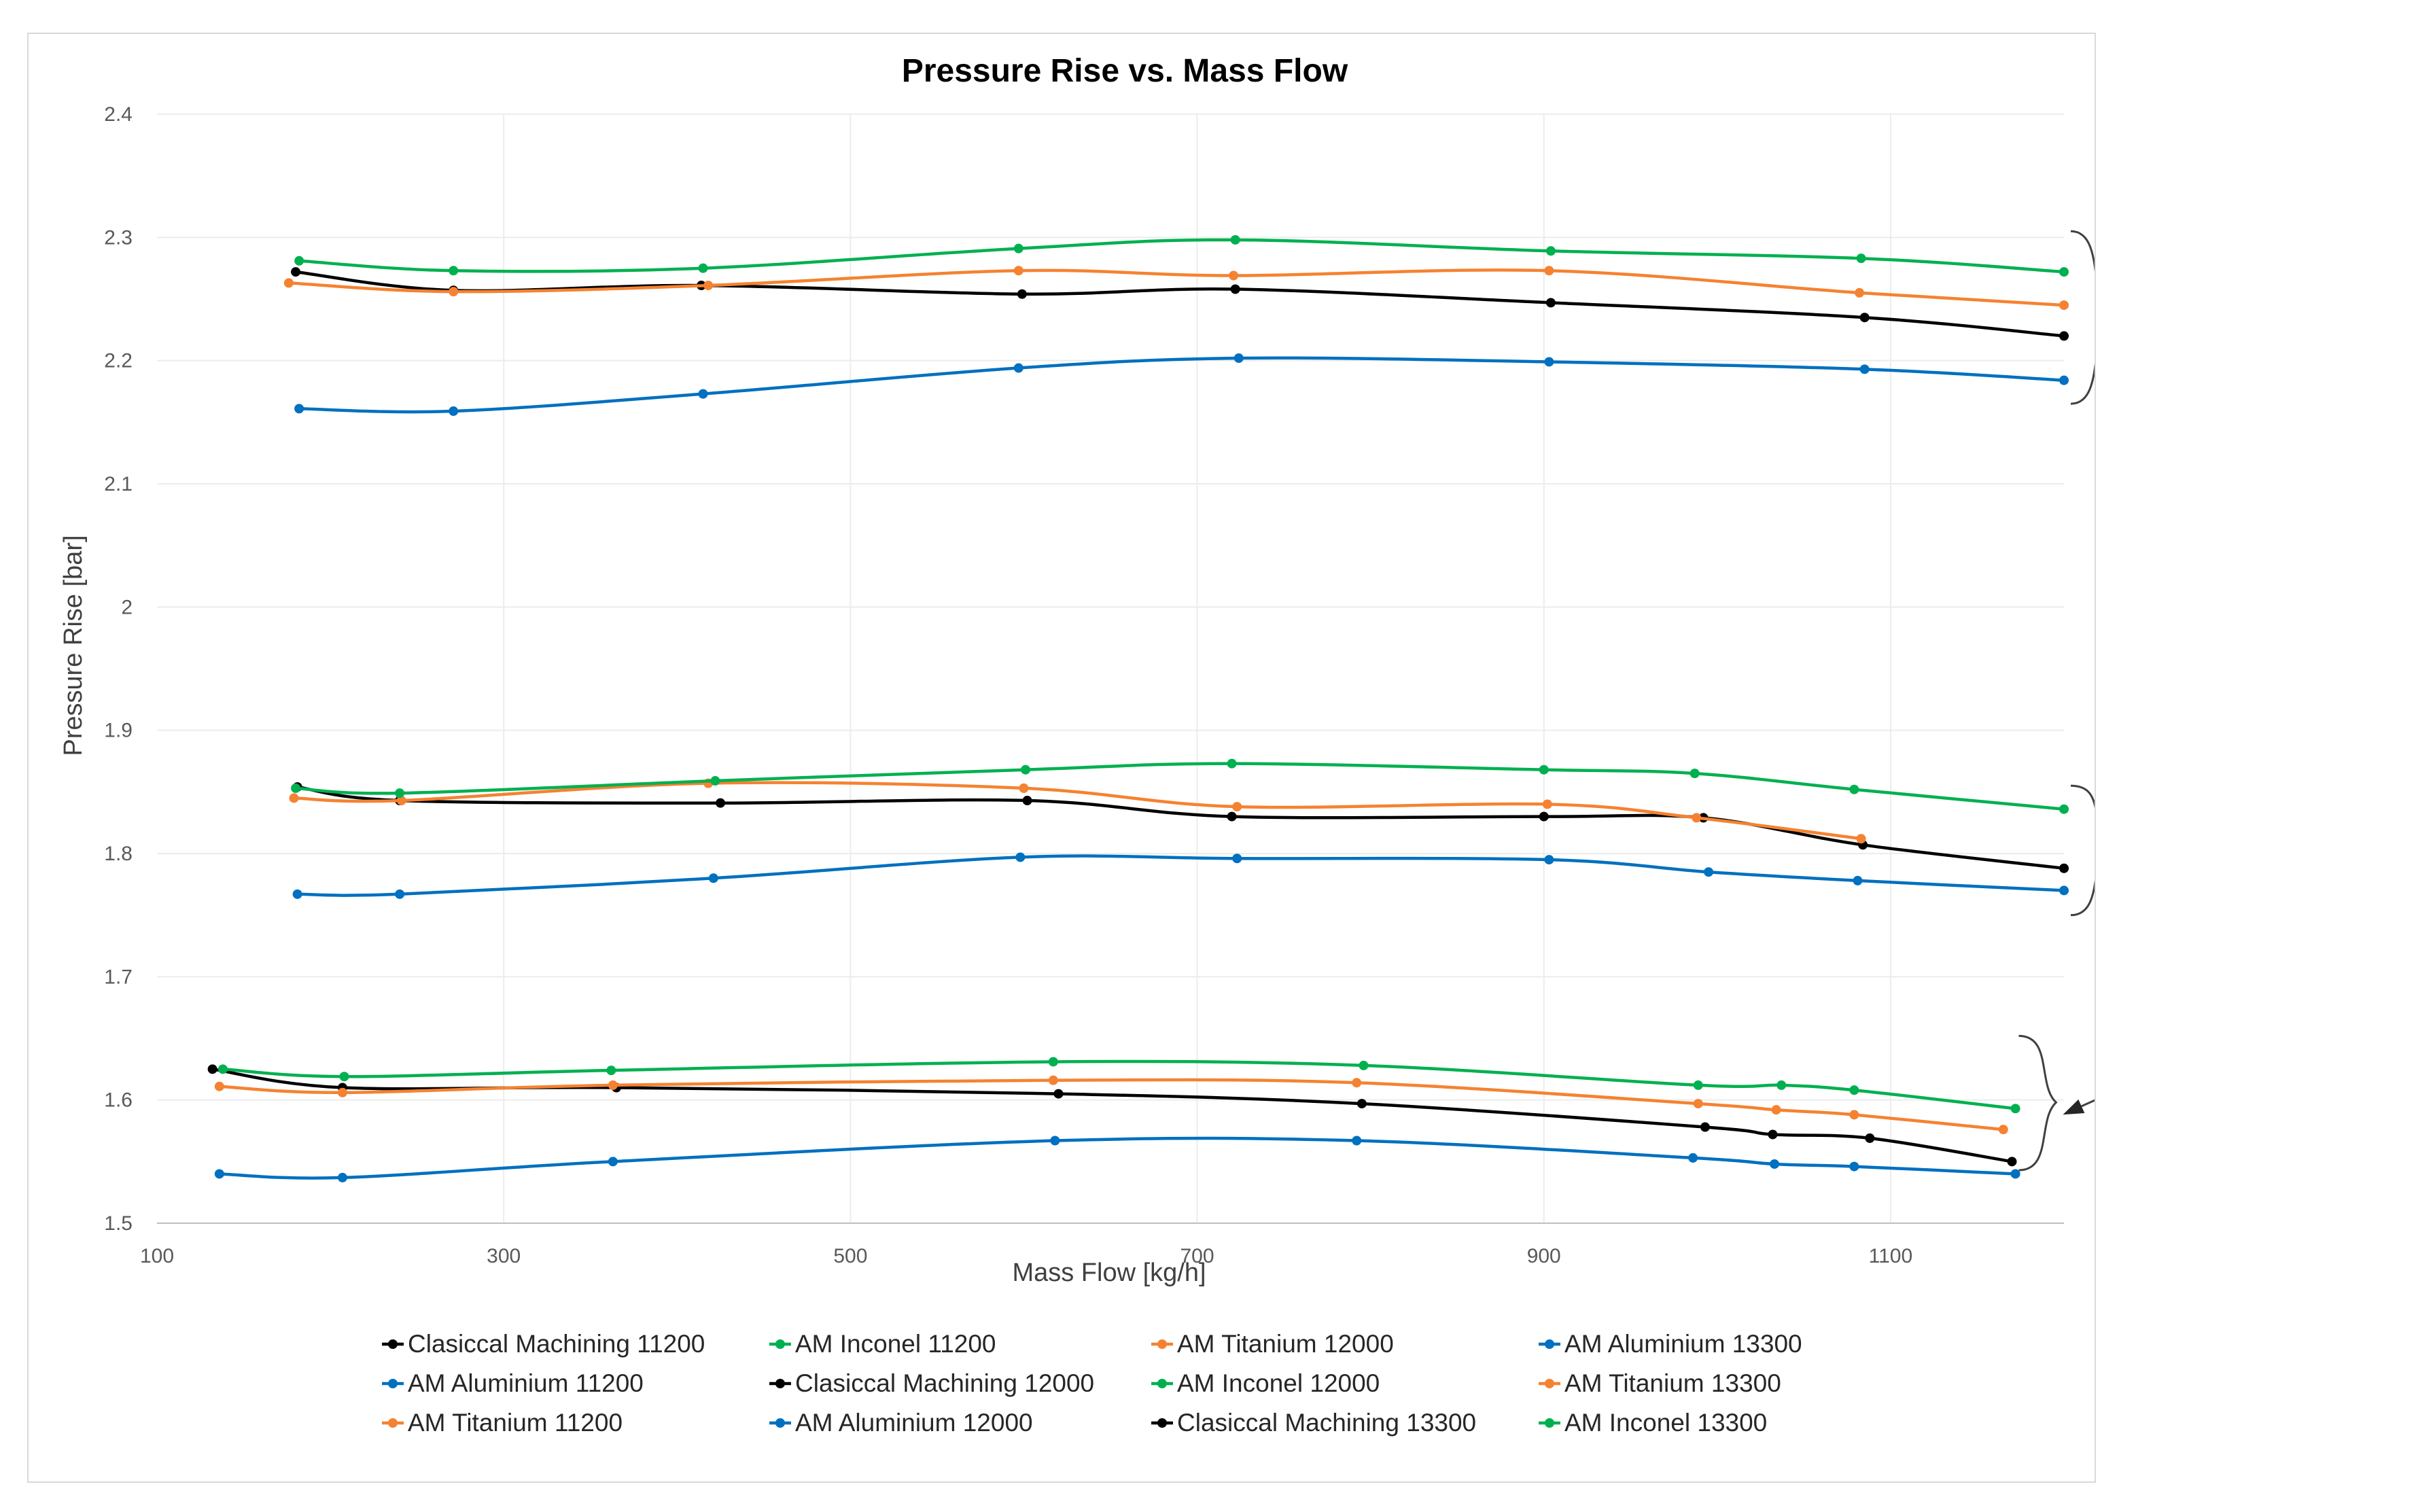  I want to click on legend-label: AM Titanium 12000, so click(1285, 1344).